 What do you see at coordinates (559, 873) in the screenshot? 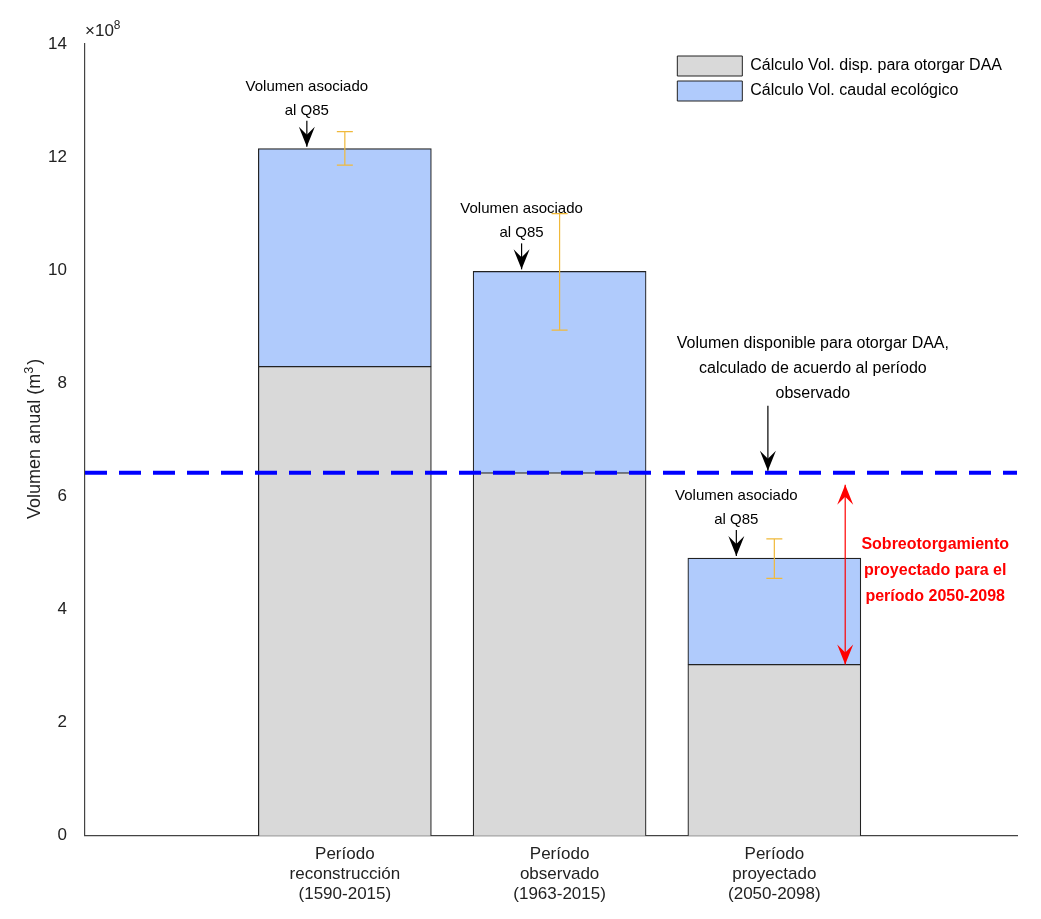
I see `x-tick-label: Período observado (1963-2015)` at bounding box center [559, 873].